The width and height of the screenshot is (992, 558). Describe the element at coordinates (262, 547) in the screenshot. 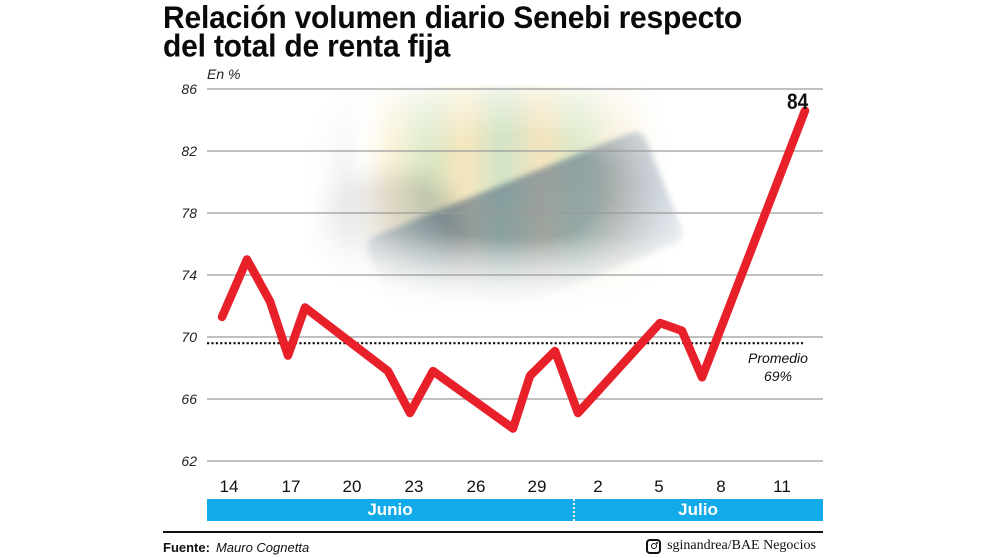

I see `source-name: Mauro Cognetta` at that location.